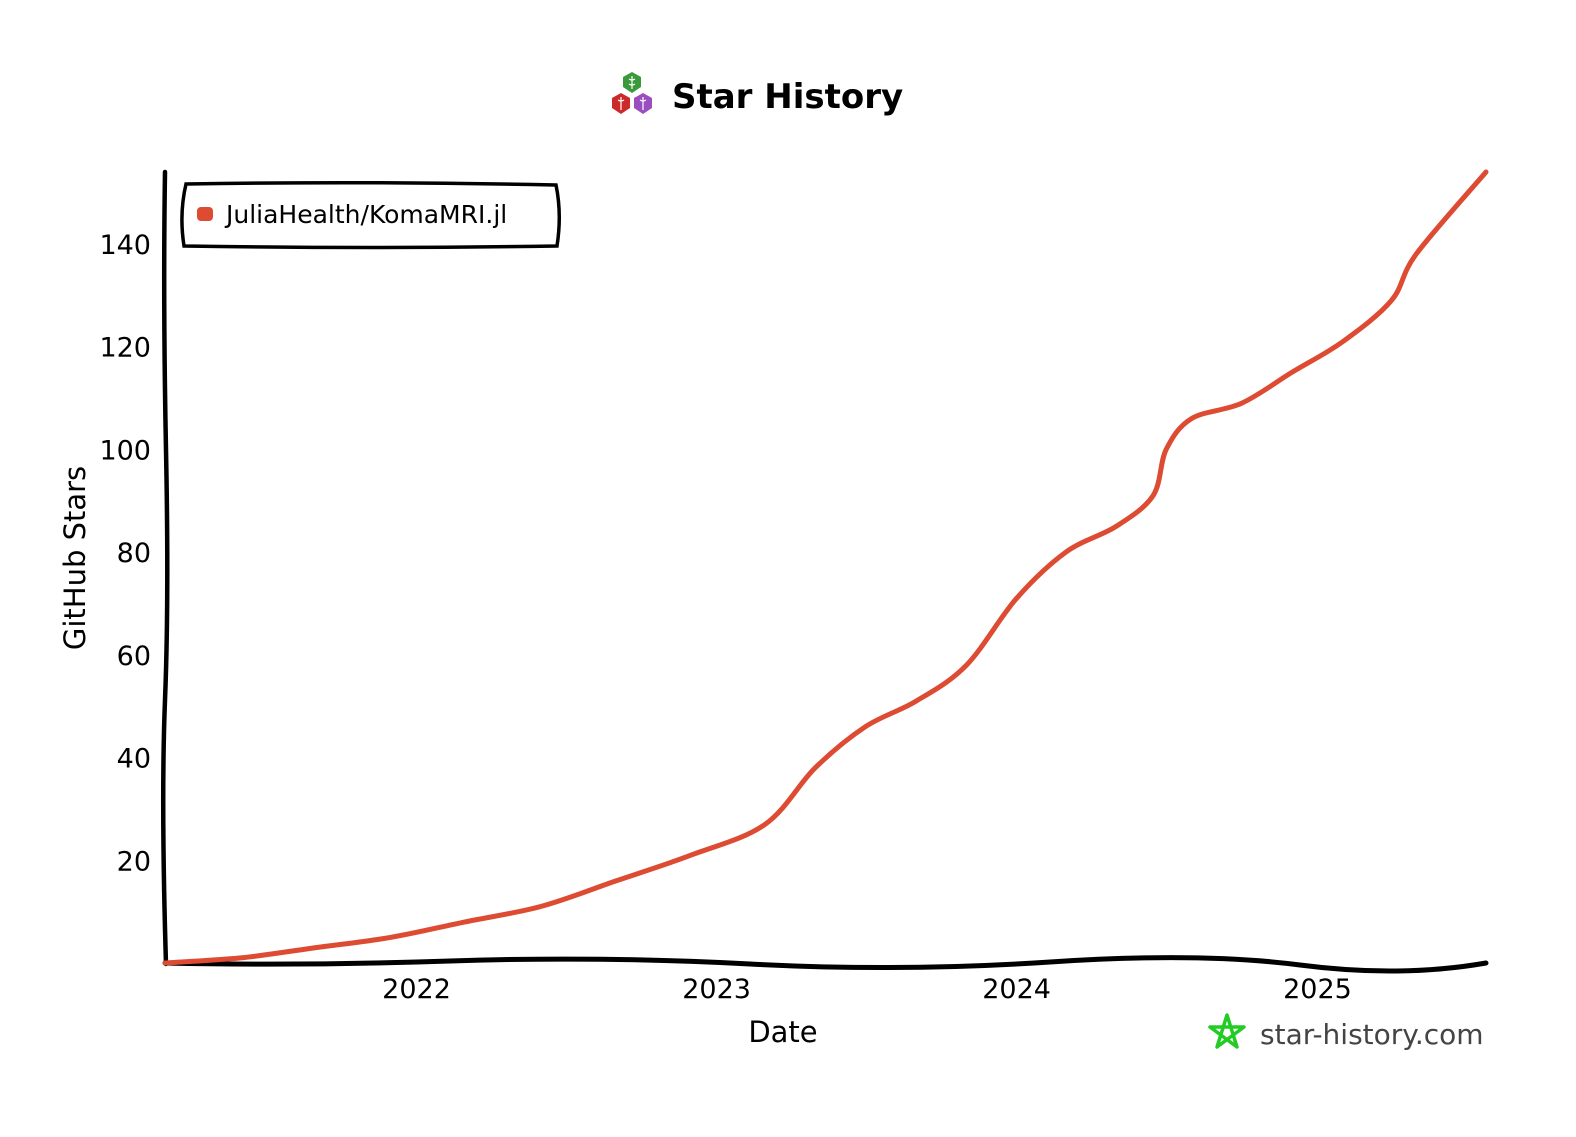 This screenshot has height=1137, width=1576. I want to click on legend-swatch, so click(205, 214).